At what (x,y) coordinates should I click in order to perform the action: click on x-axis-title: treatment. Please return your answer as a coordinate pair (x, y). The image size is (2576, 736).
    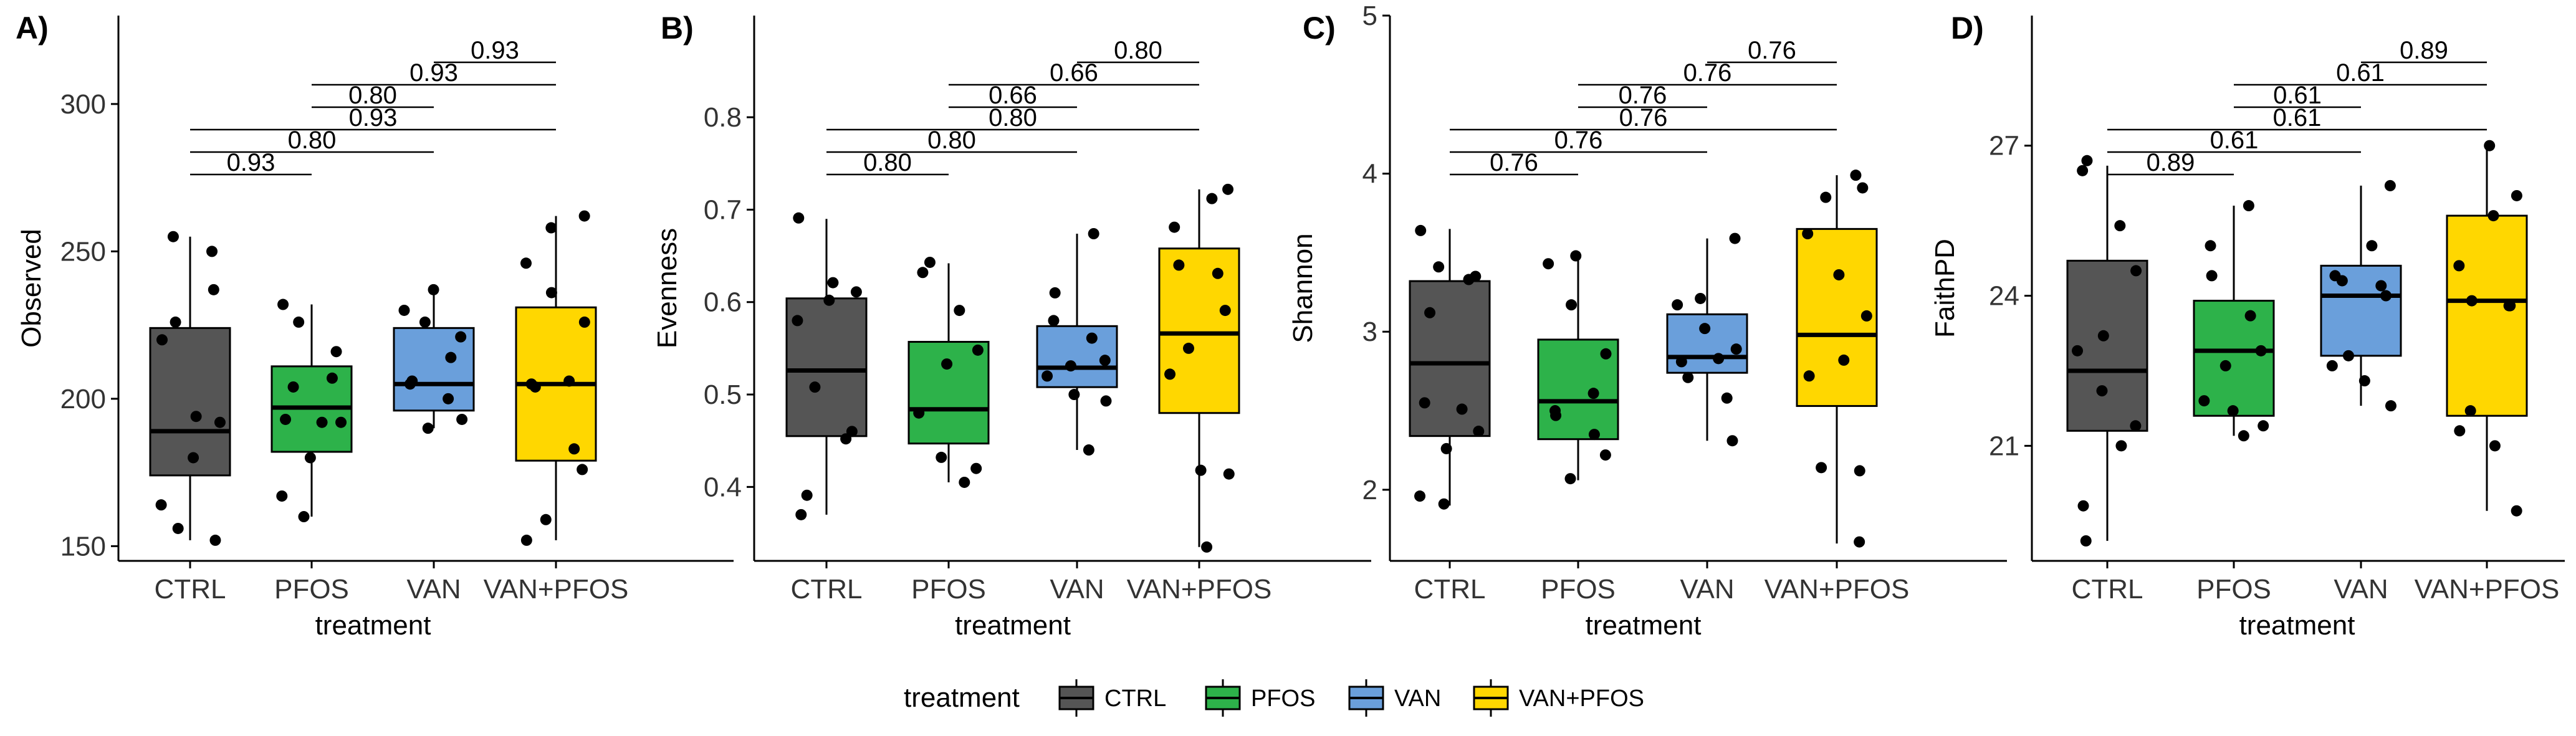
    Looking at the image, I should click on (373, 625).